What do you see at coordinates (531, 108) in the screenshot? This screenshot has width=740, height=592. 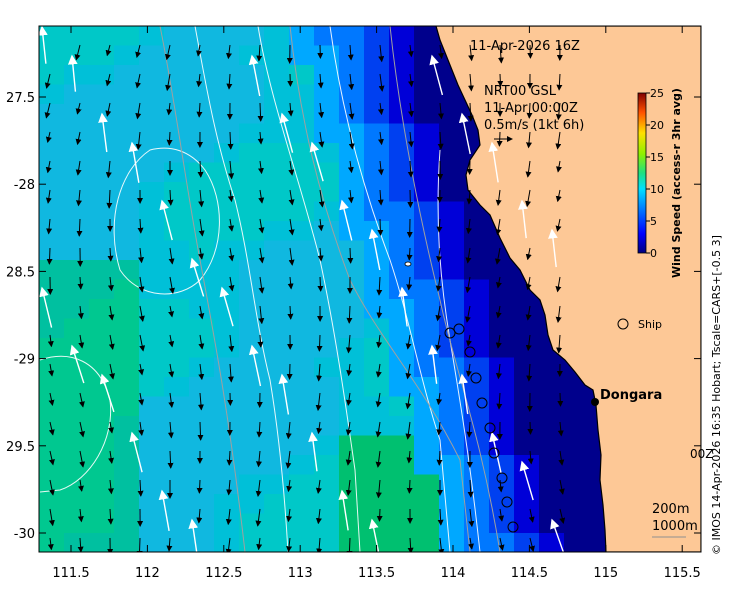 I see `overlay-line-2: 11-Apr 00:00Z` at bounding box center [531, 108].